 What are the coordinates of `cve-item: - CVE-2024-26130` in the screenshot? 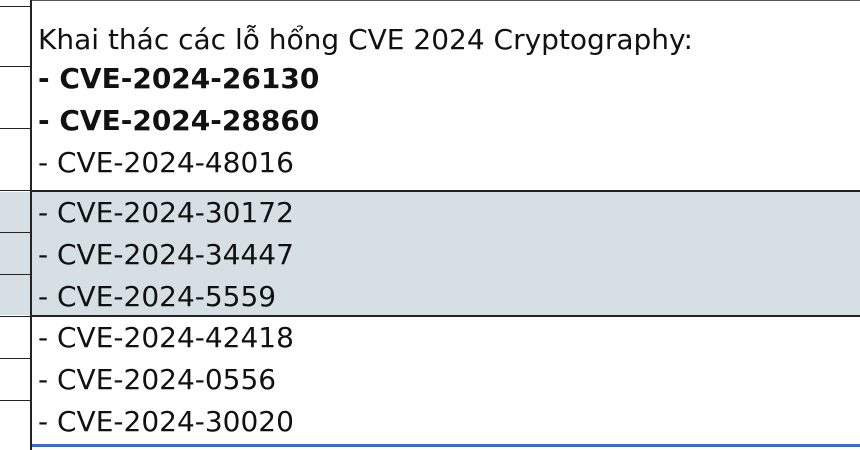 It's located at (179, 78).